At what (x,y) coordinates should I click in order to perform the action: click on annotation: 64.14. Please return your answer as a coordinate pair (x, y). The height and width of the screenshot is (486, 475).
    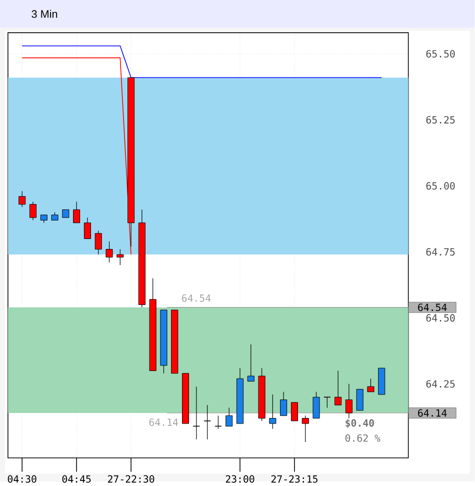
    Looking at the image, I should click on (163, 422).